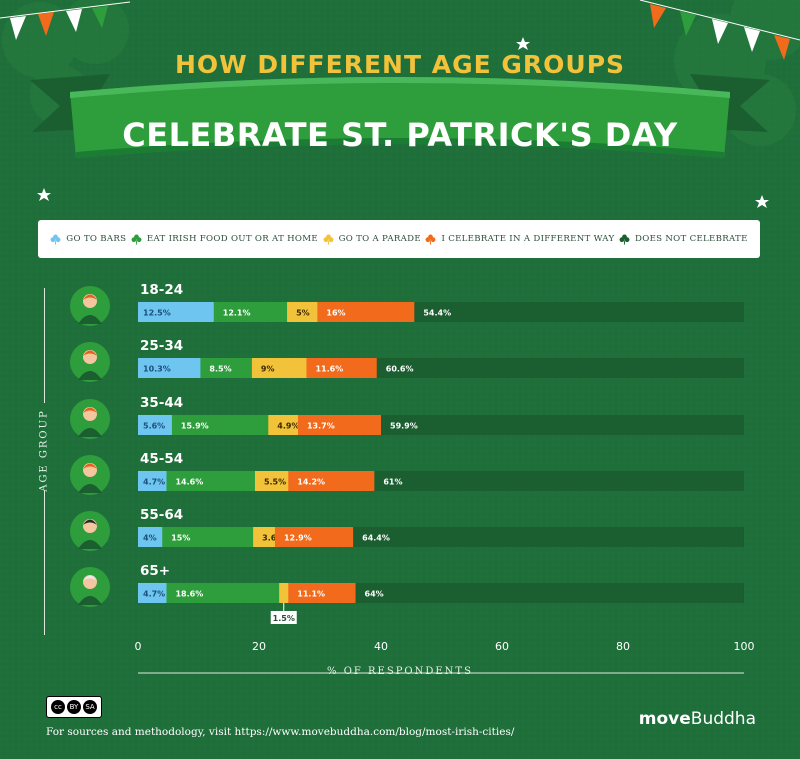  What do you see at coordinates (400, 135) in the screenshot?
I see `title-main: CELEBRATE ST. PATRICK'S DAY` at bounding box center [400, 135].